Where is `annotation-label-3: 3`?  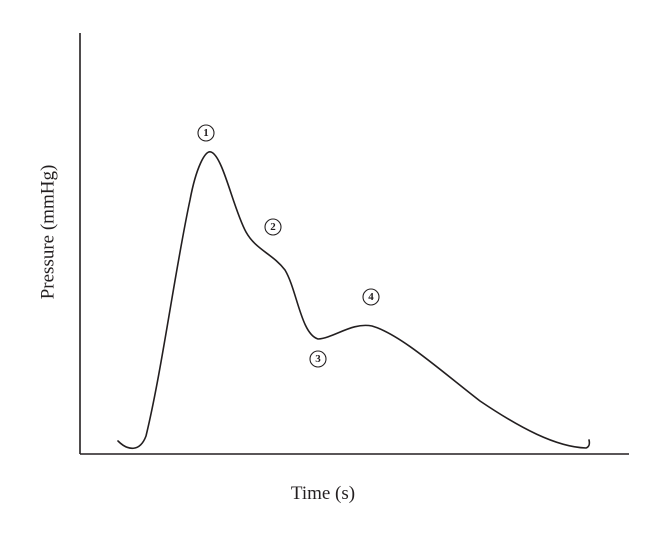
annotation-label-3: 3 is located at coordinates (318, 359).